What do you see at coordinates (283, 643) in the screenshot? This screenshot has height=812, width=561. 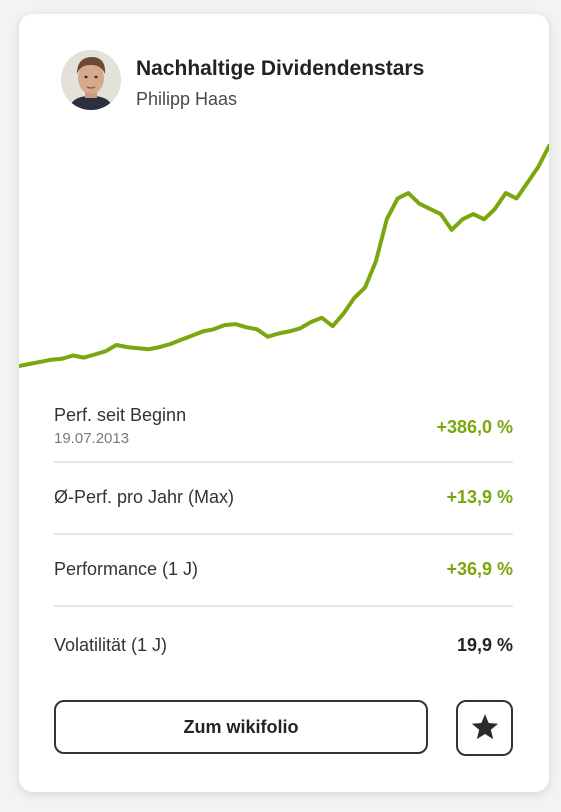 I see `stat-row-volatility-1y: Volatilität (1 J) 19,9 %` at bounding box center [283, 643].